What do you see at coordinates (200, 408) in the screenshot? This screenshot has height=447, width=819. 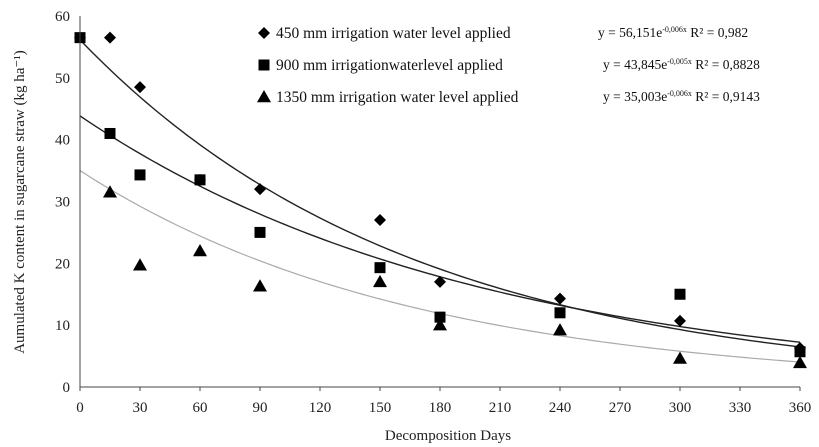 I see `x-tick-label: 60` at bounding box center [200, 408].